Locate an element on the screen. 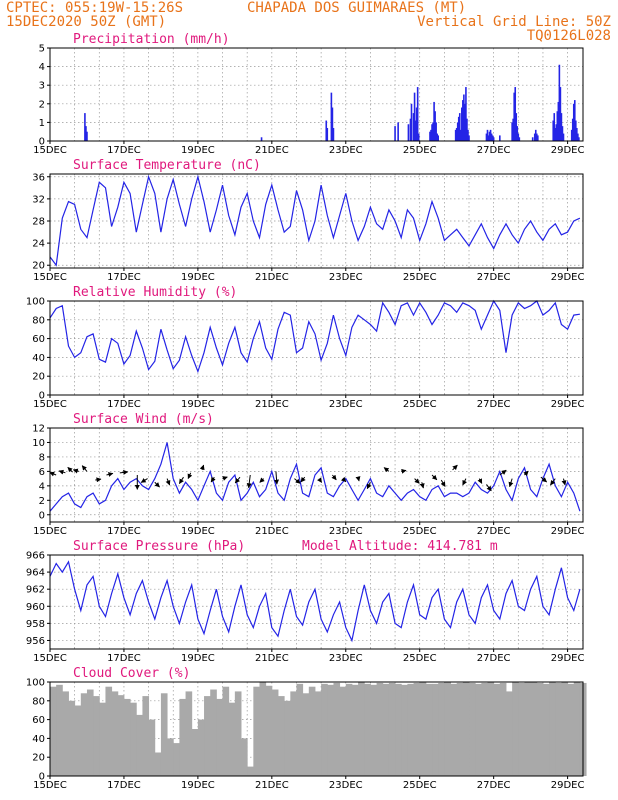  y-tick-label: 28 is located at coordinates (38, 222).